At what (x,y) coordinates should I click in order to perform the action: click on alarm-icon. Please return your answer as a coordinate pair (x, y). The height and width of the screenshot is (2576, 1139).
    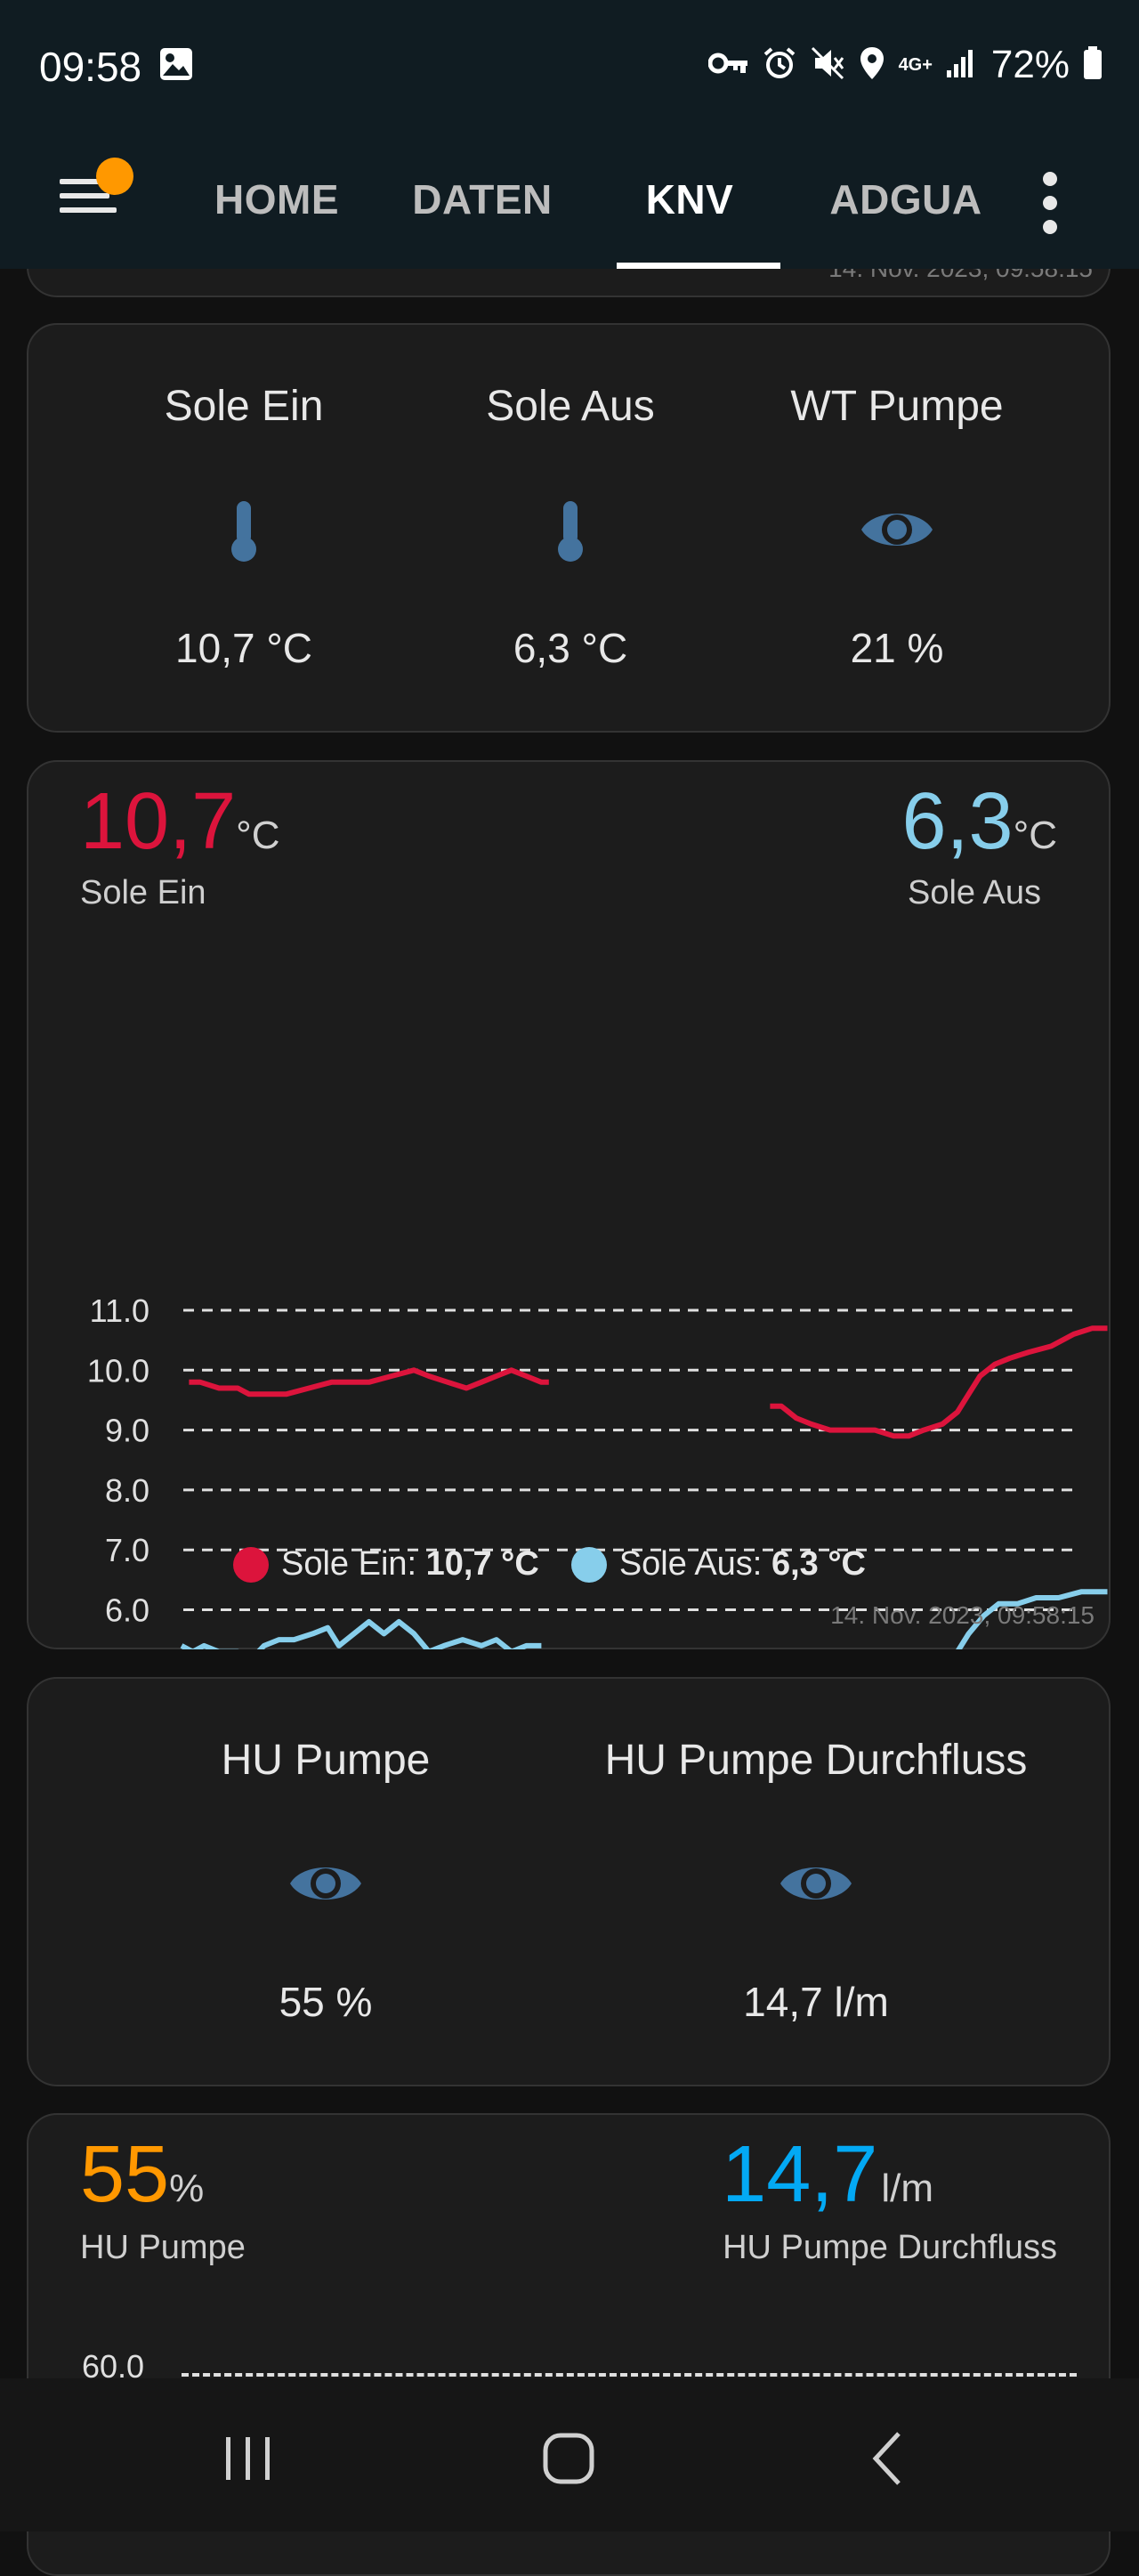
    Looking at the image, I should click on (780, 65).